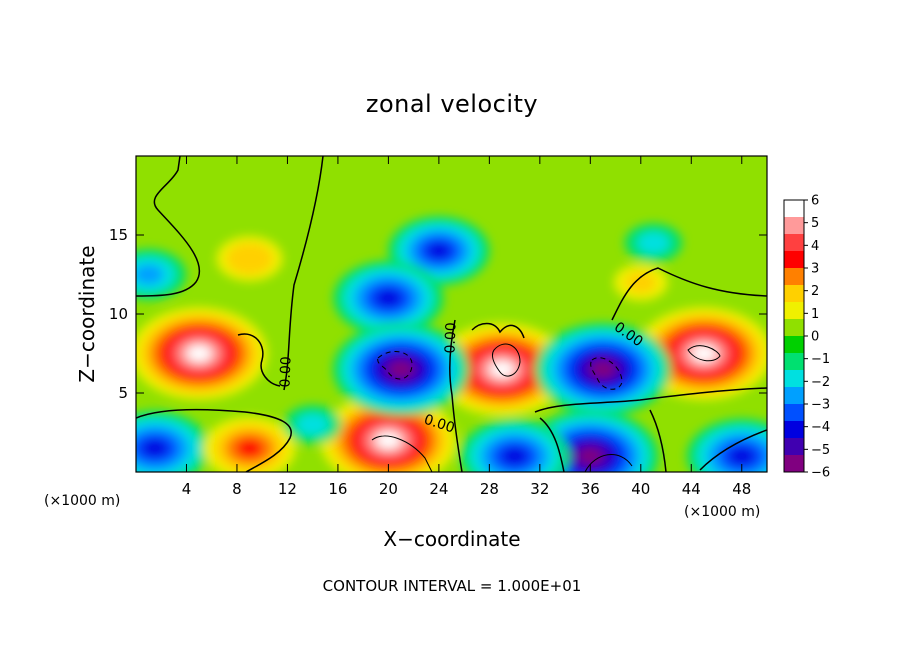 The width and height of the screenshot is (904, 654). Describe the element at coordinates (815, 246) in the screenshot. I see `colorbar-tick-label: 4` at that location.